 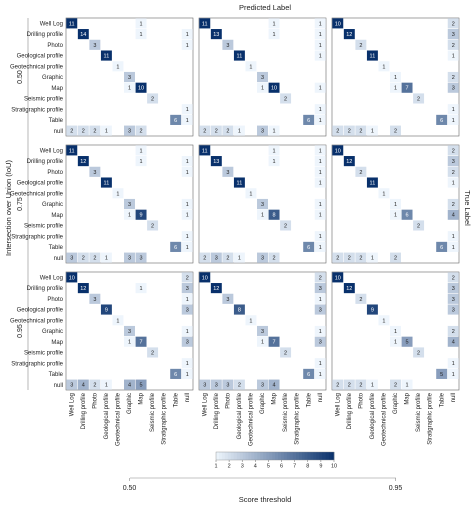 What do you see at coordinates (467, 208) in the screenshot?
I see `right-label: True Label` at bounding box center [467, 208].